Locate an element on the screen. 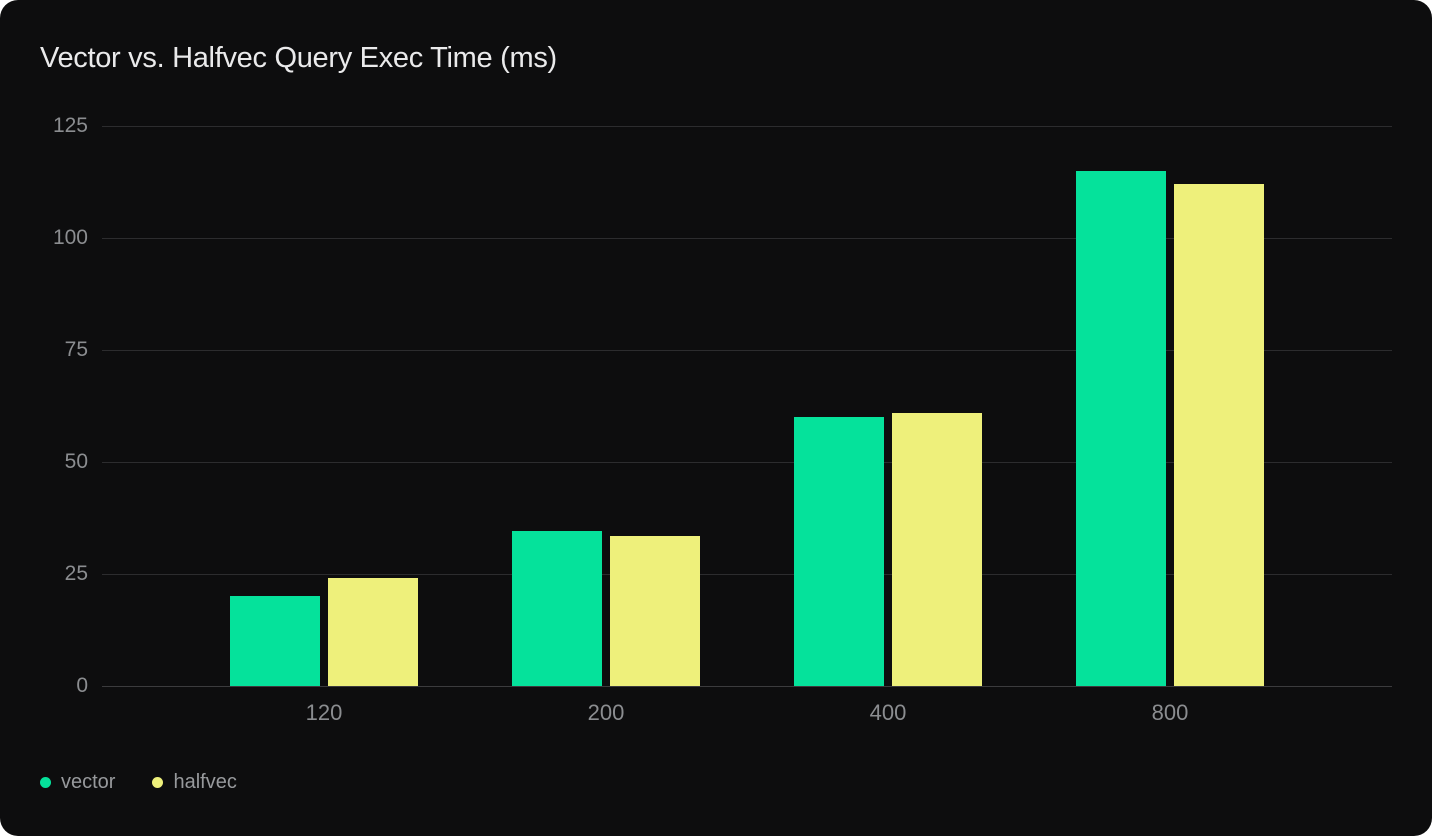 The image size is (1432, 836). x-axis-tick-200: 200 is located at coordinates (606, 712).